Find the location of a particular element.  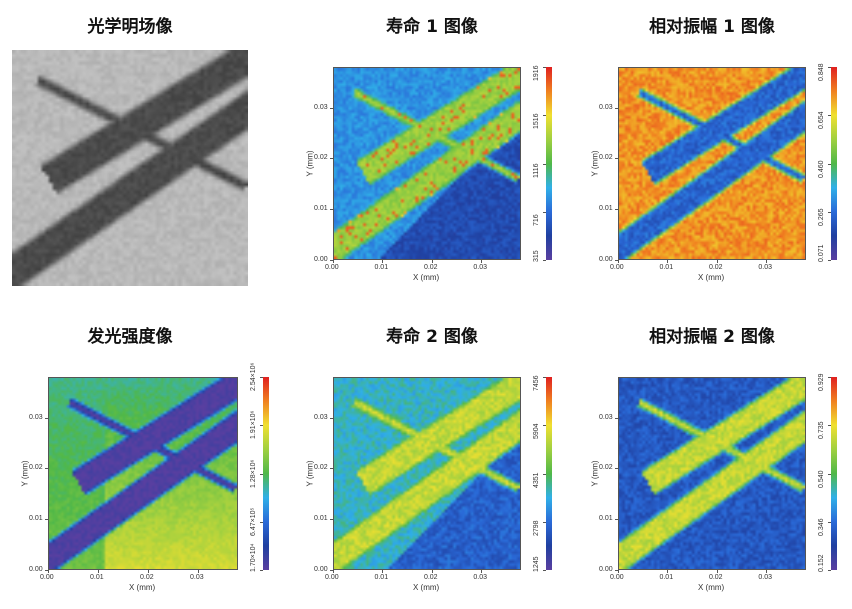

colorbar-tick-label: 2798 is located at coordinates (536, 528).